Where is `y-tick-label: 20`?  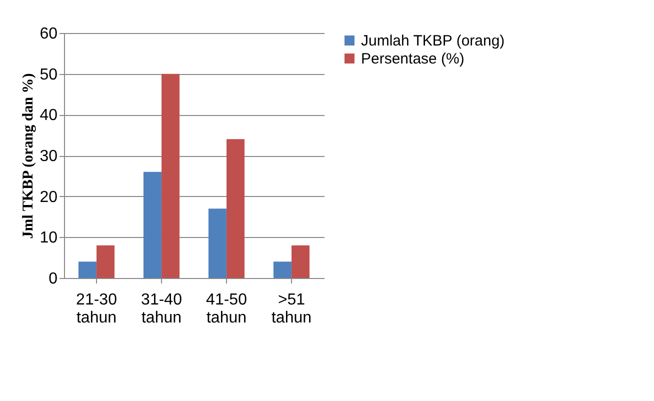
y-tick-label: 20 is located at coordinates (49, 197).